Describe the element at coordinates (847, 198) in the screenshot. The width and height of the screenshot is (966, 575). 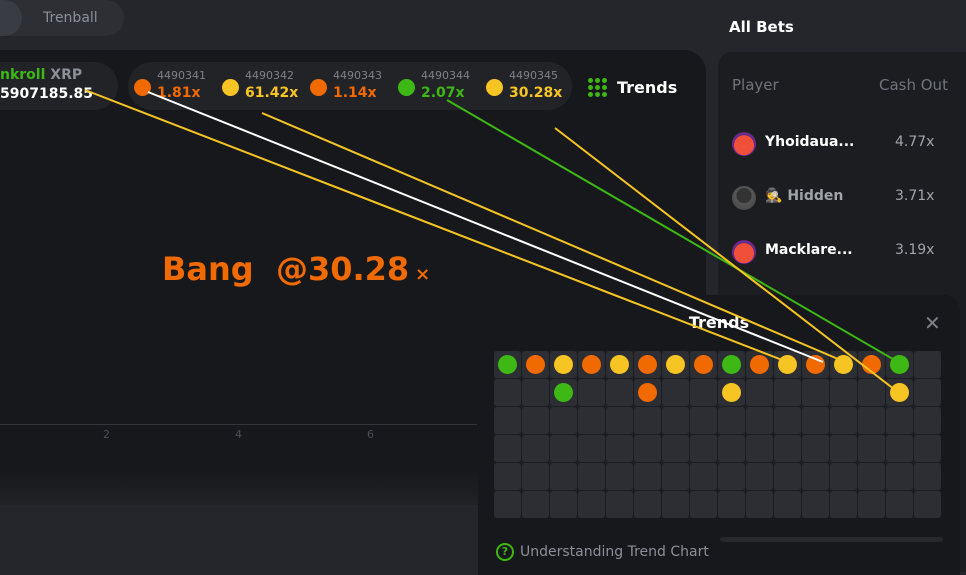
I see `bet-row: 🕵 Hidden 3.71x` at that location.